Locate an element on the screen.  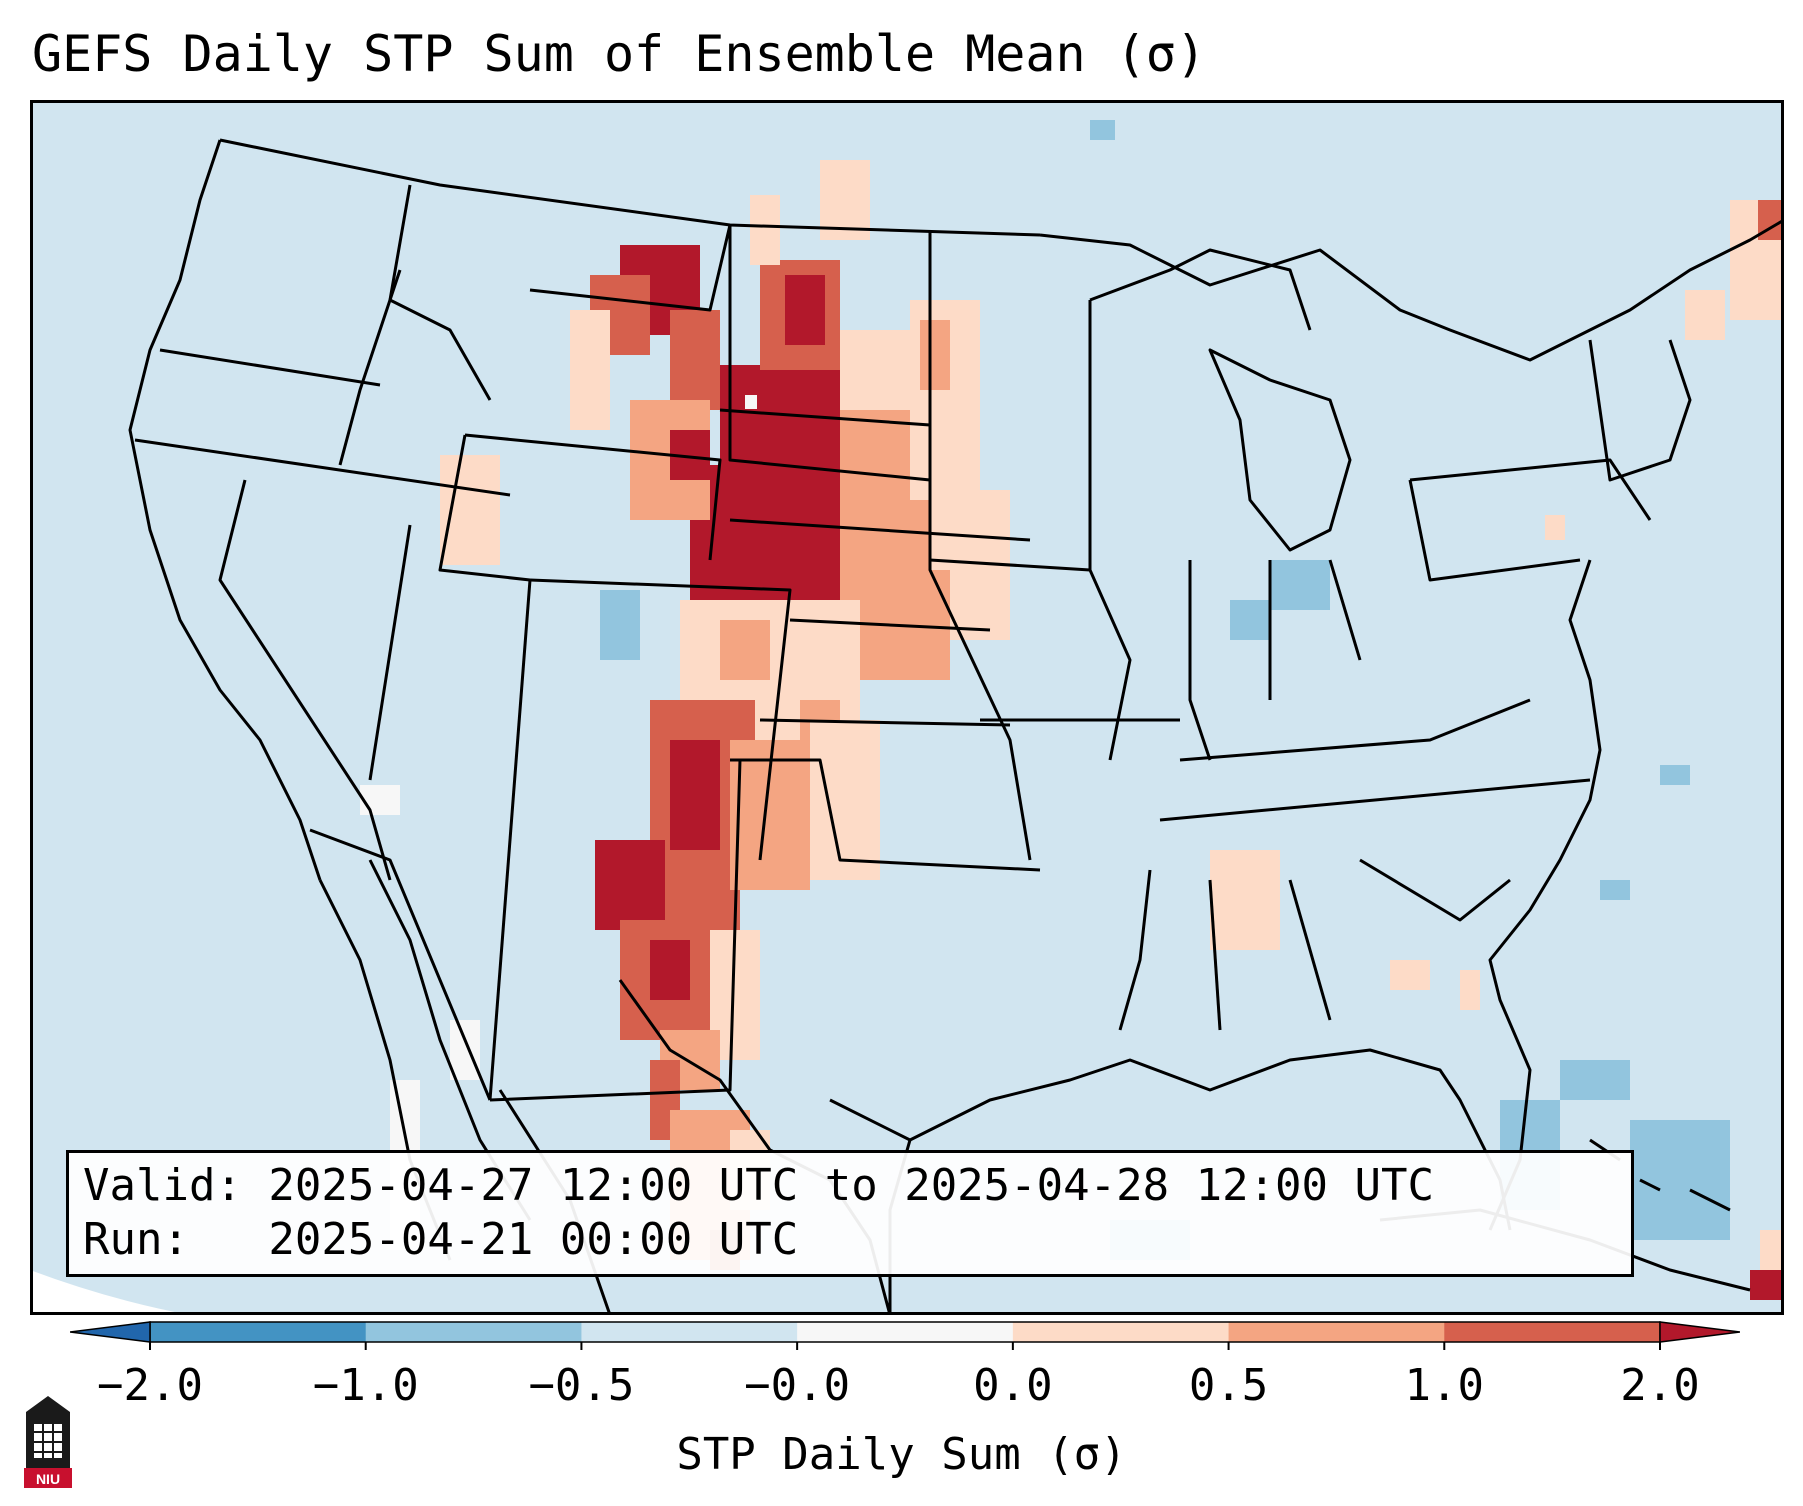
colorbar-over-triangle is located at coordinates (1700, 1332).